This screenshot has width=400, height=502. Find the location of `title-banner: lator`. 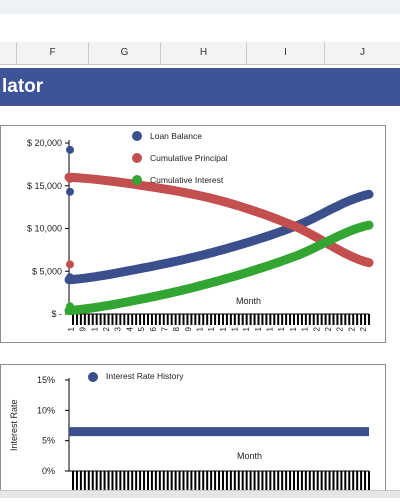

title-banner: lator is located at coordinates (200, 87).